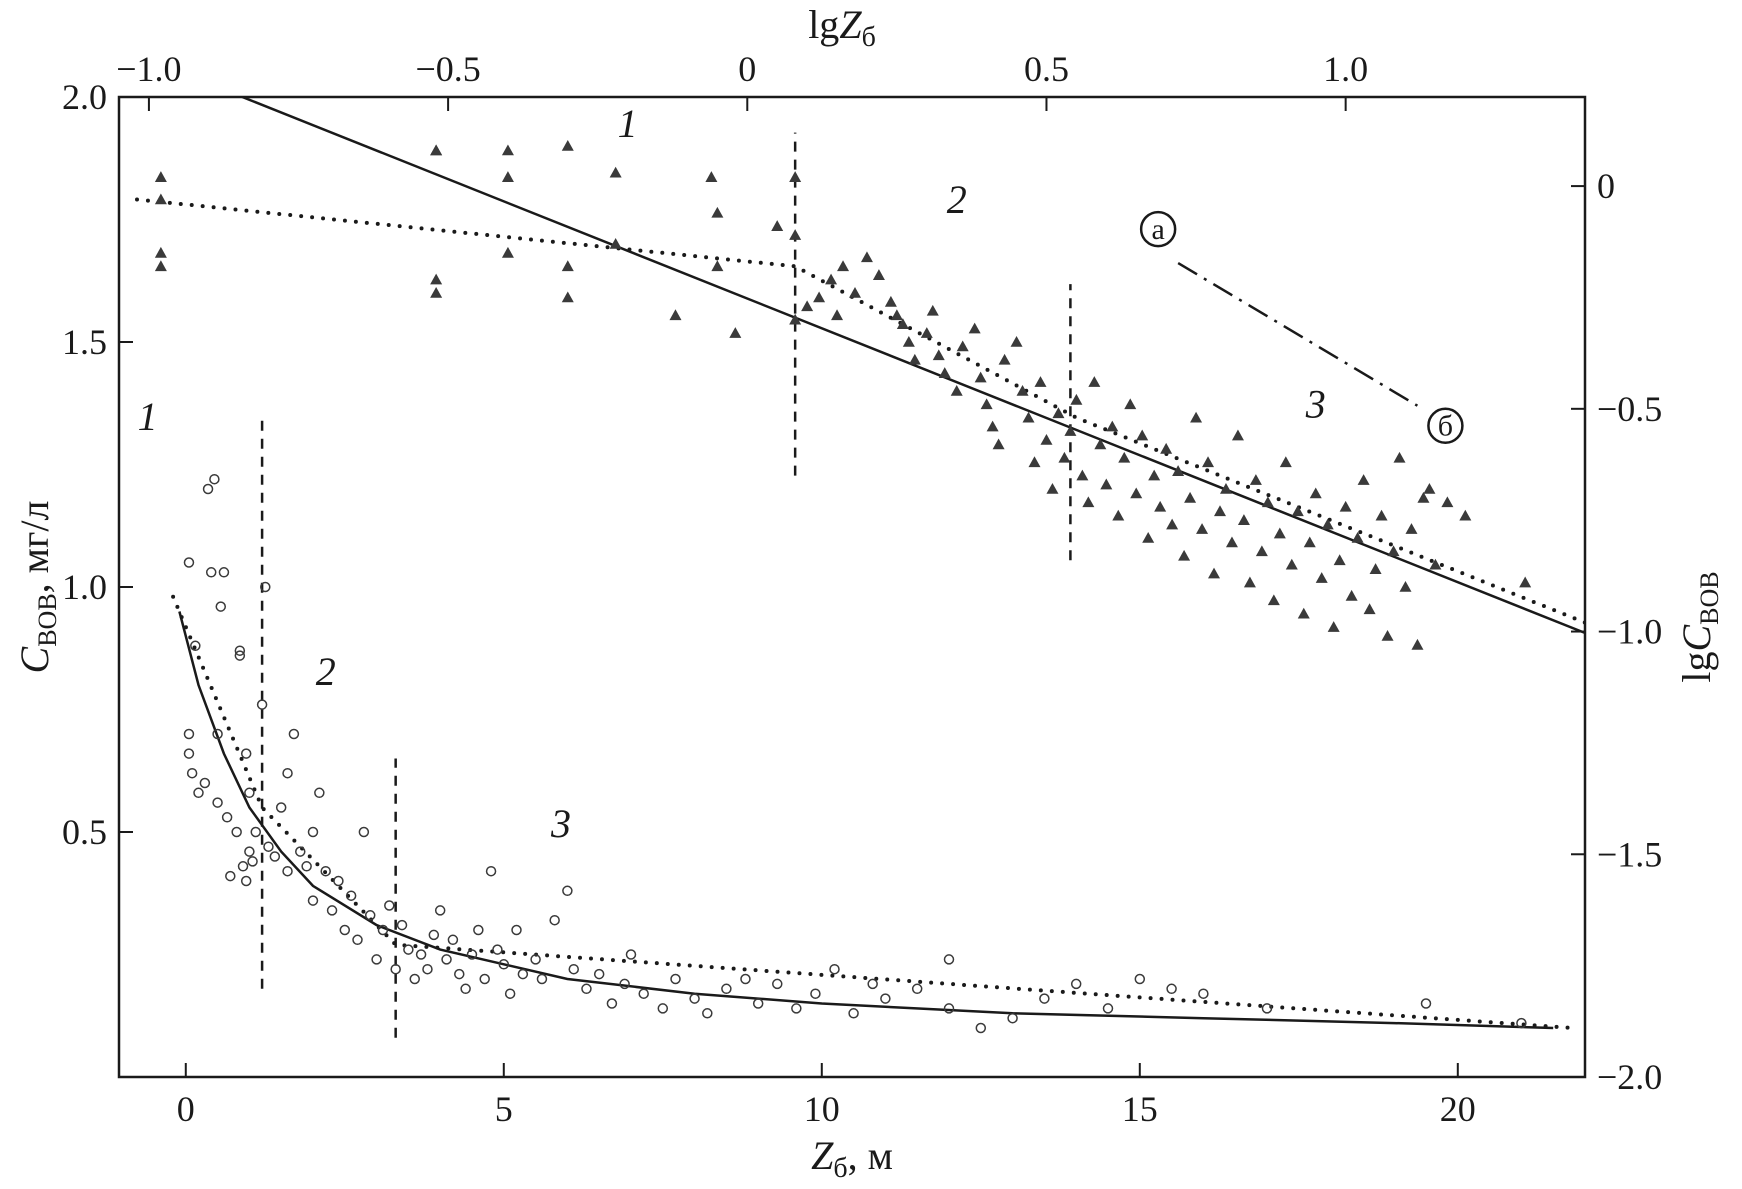  What do you see at coordinates (504, 1109) in the screenshot?
I see `bottom-tick-label: 5` at bounding box center [504, 1109].